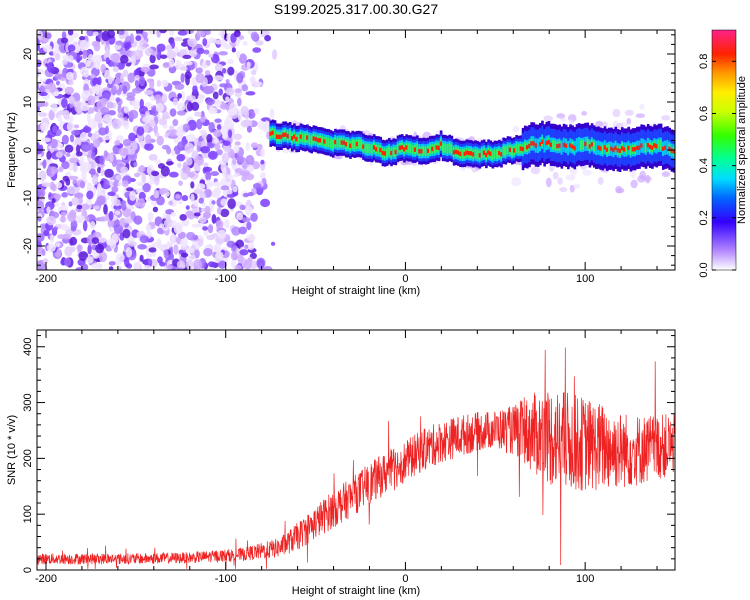 The height and width of the screenshot is (600, 750). What do you see at coordinates (704, 165) in the screenshot?
I see `colorbar-tick-label: 0.4` at bounding box center [704, 165].